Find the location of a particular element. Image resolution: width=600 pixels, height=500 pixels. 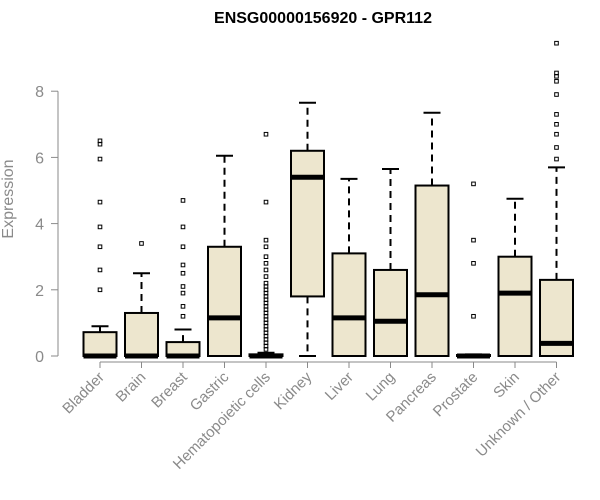

y-axis: 0 2 4 6 8 is located at coordinates (47, 225).